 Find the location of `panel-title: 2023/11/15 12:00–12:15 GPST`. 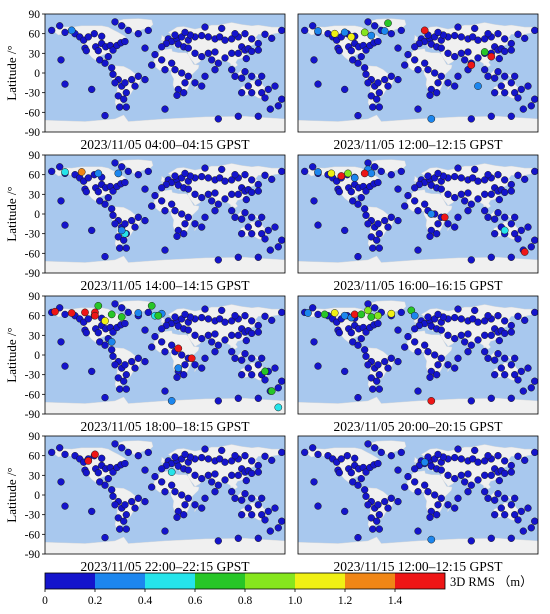

panel-title: 2023/11/15 12:00–12:15 GPST is located at coordinates (418, 566).